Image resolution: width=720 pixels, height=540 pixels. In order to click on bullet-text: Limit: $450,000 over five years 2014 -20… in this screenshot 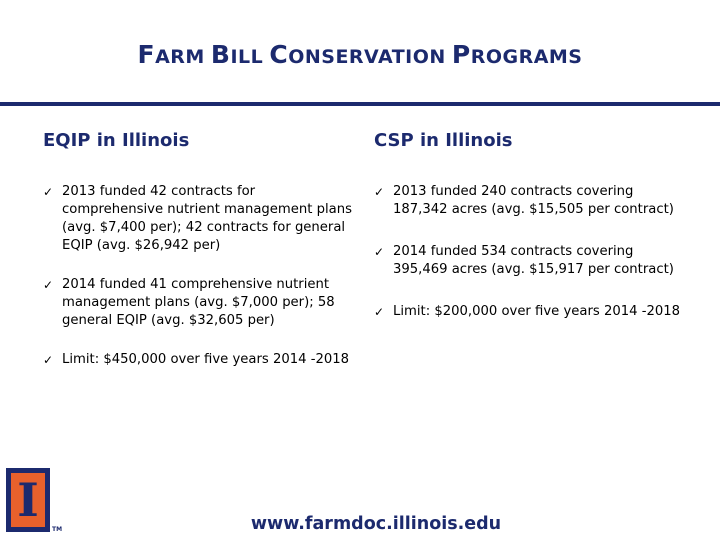, I will do `click(206, 359)`.